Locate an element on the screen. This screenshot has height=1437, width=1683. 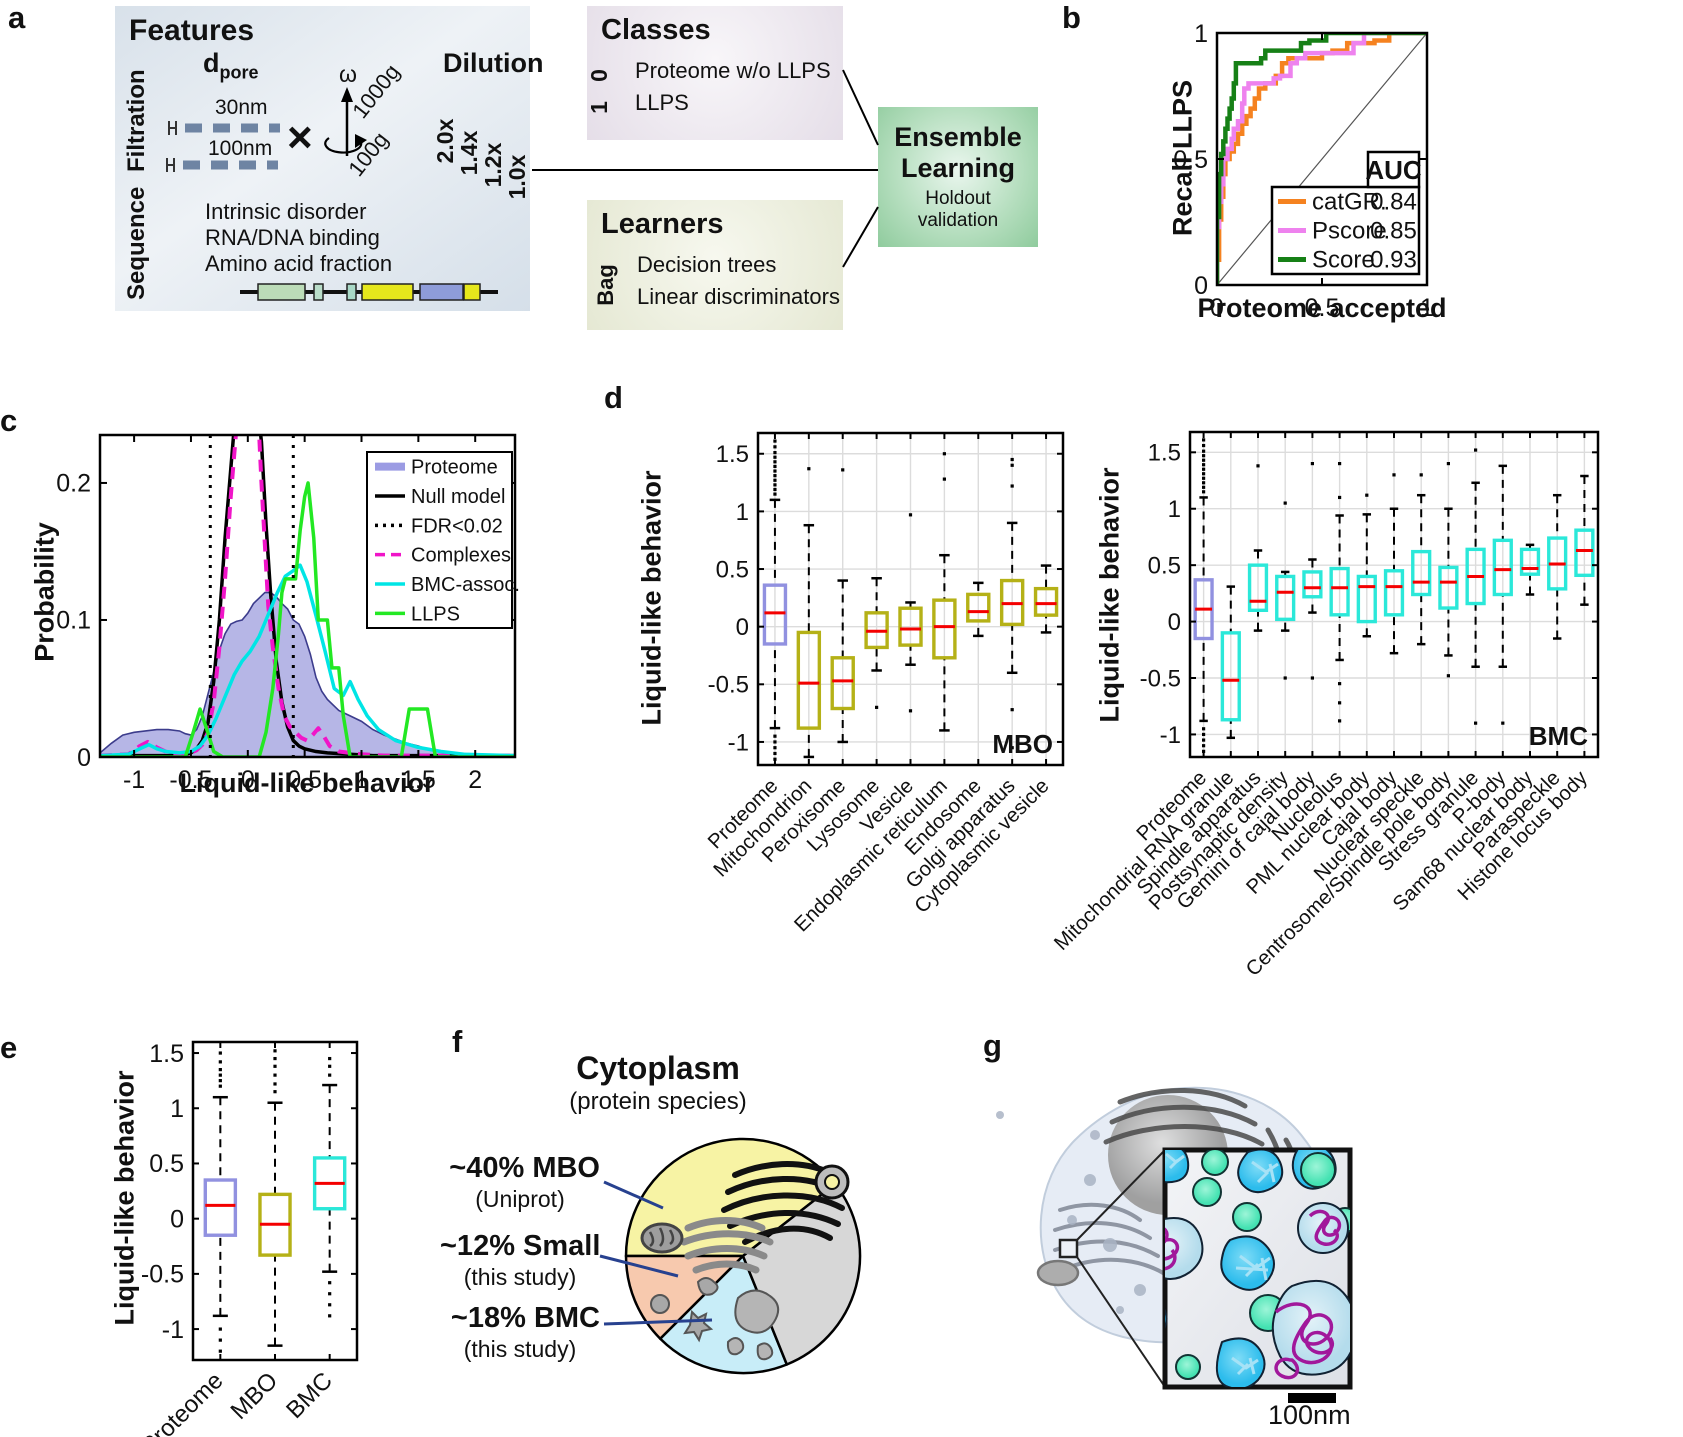
teal-condensates is located at coordinates (1262, 1265).